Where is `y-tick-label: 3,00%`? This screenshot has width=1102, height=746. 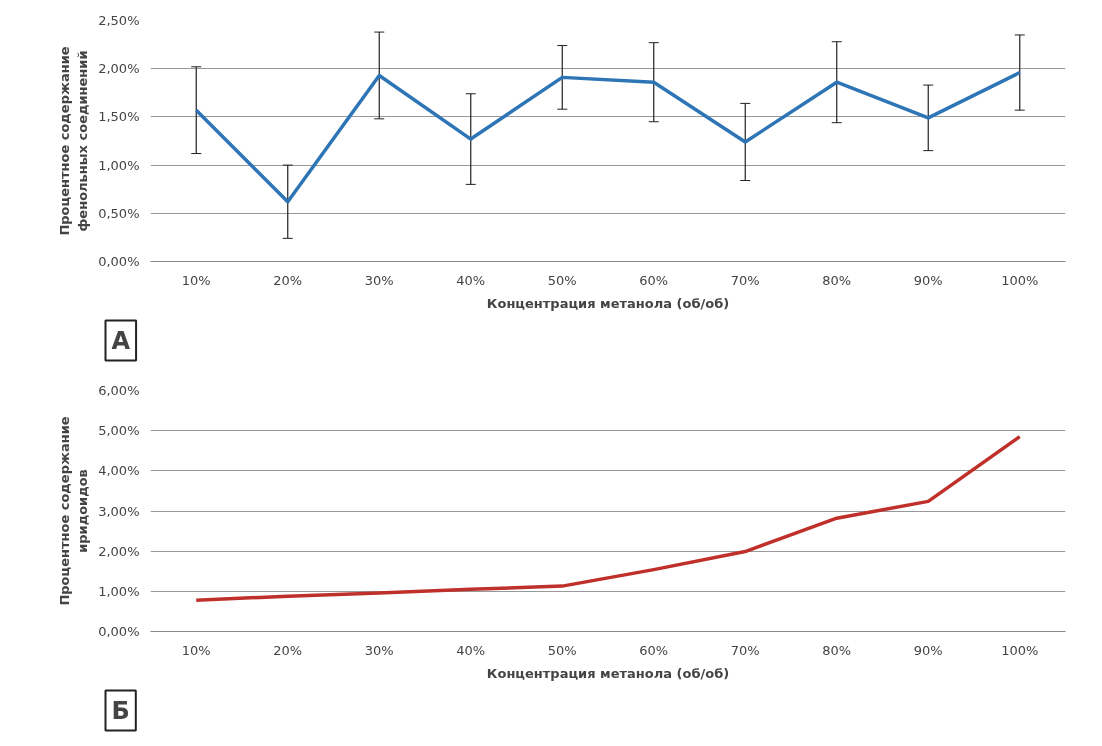
y-tick-label: 3,00% is located at coordinates (119, 511).